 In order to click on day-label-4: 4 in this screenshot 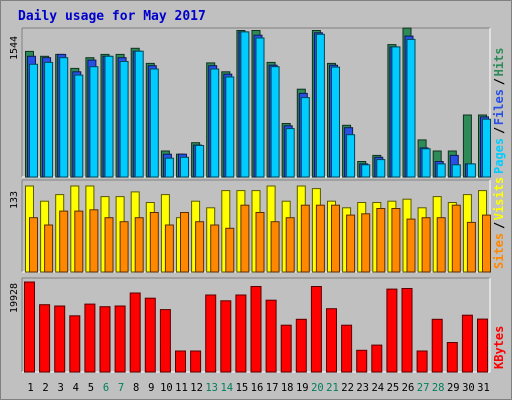, I will do `click(76, 388)`.